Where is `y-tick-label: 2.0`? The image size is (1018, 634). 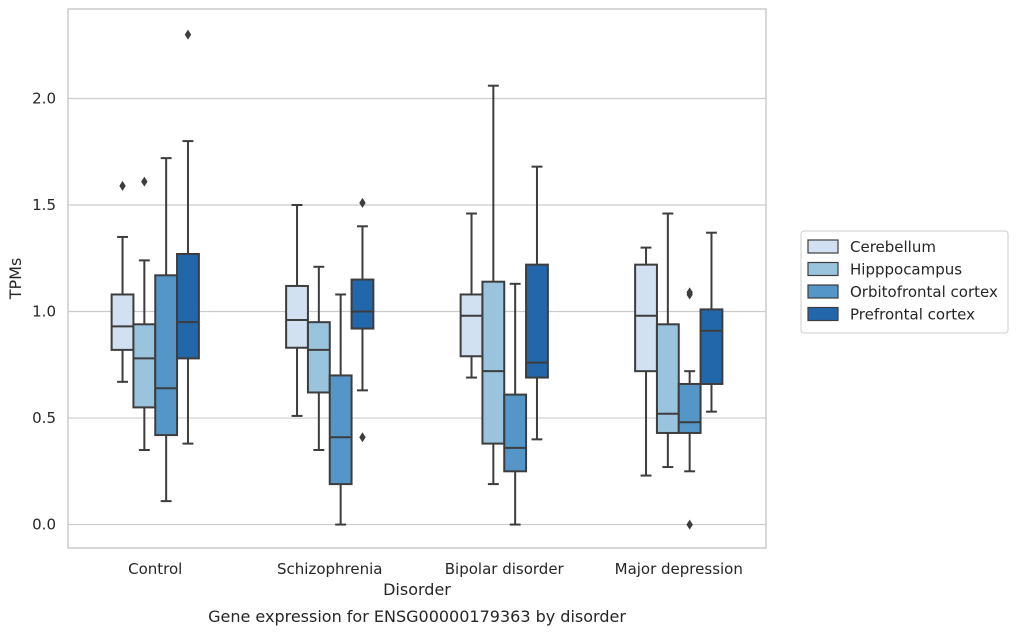
y-tick-label: 2.0 is located at coordinates (44, 98).